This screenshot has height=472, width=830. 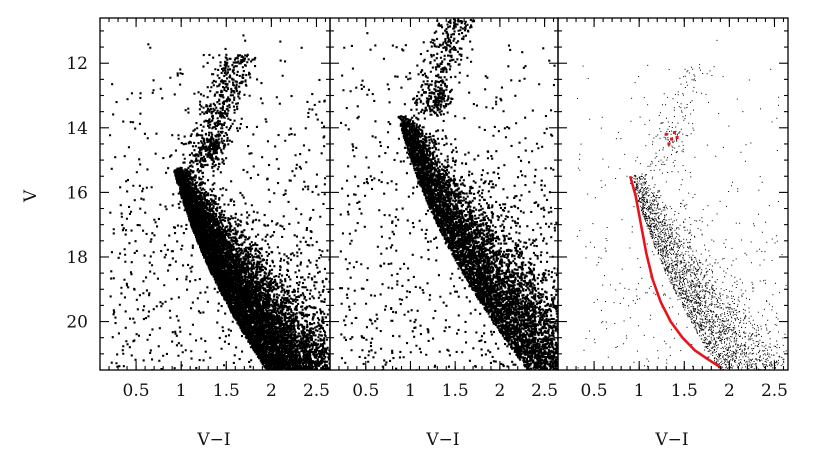 What do you see at coordinates (77, 64) in the screenshot?
I see `y-tick-label: 12` at bounding box center [77, 64].